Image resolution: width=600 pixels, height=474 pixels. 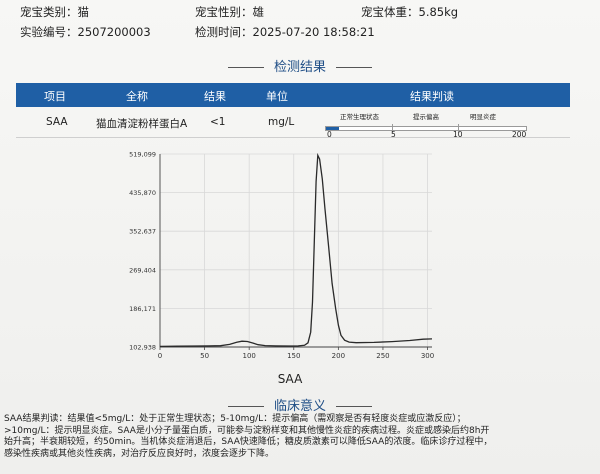 What do you see at coordinates (160, 356) in the screenshot?
I see `x-tick-label: 0` at bounding box center [160, 356].